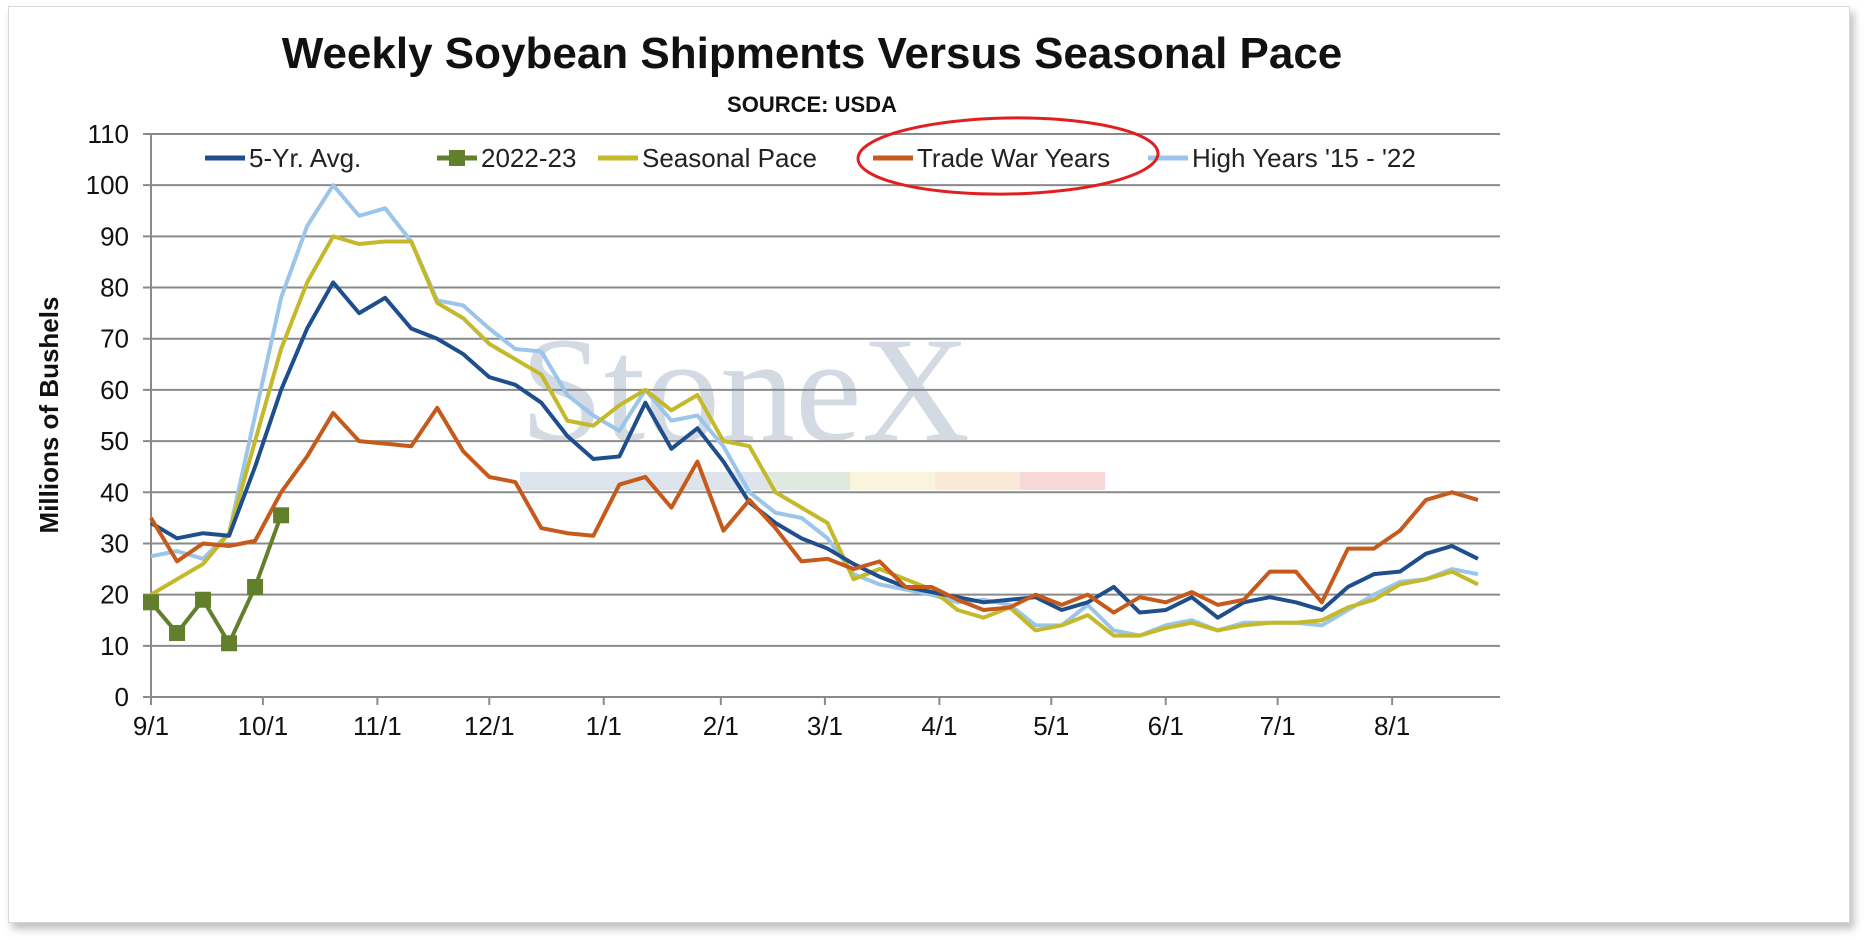  Describe the element at coordinates (114, 441) in the screenshot. I see `y-tick-label: 50` at that location.